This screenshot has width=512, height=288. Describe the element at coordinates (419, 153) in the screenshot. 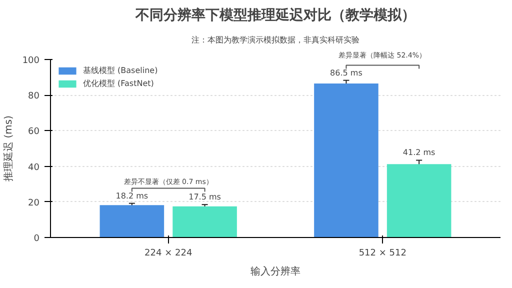

I see `data-label: 41.2 ms` at that location.